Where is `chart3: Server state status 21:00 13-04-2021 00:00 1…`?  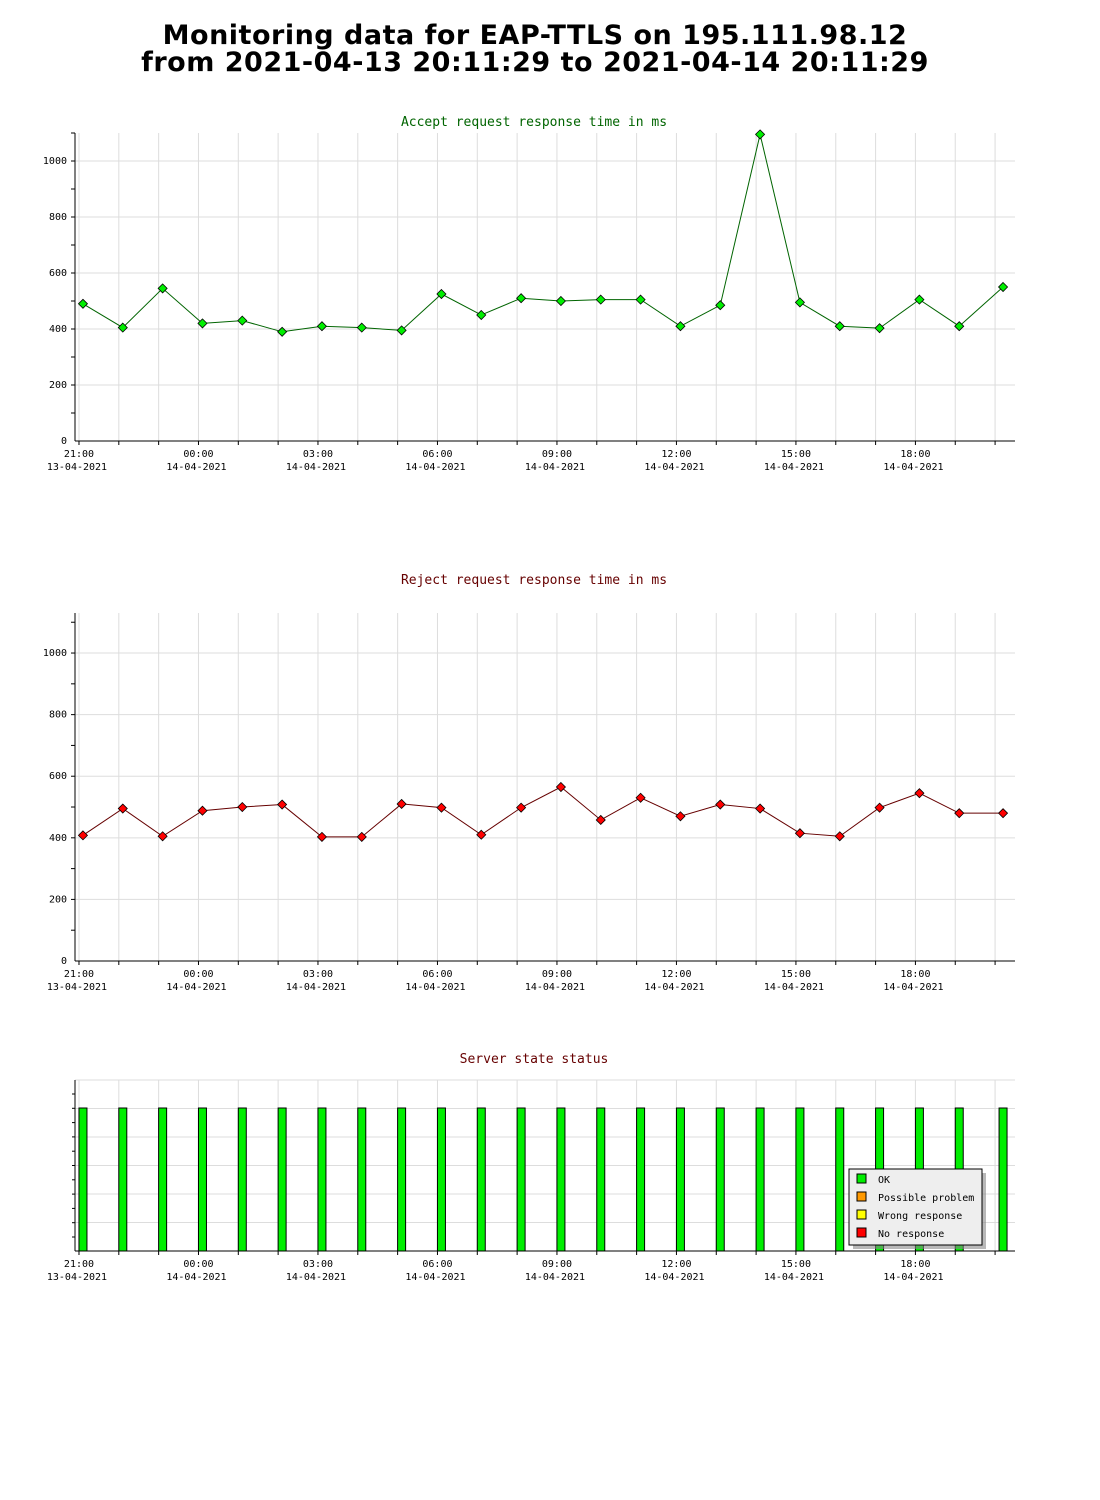 chart3: Server state status 21:00 13-04-2021 00:00 1… is located at coordinates (531, 1167).